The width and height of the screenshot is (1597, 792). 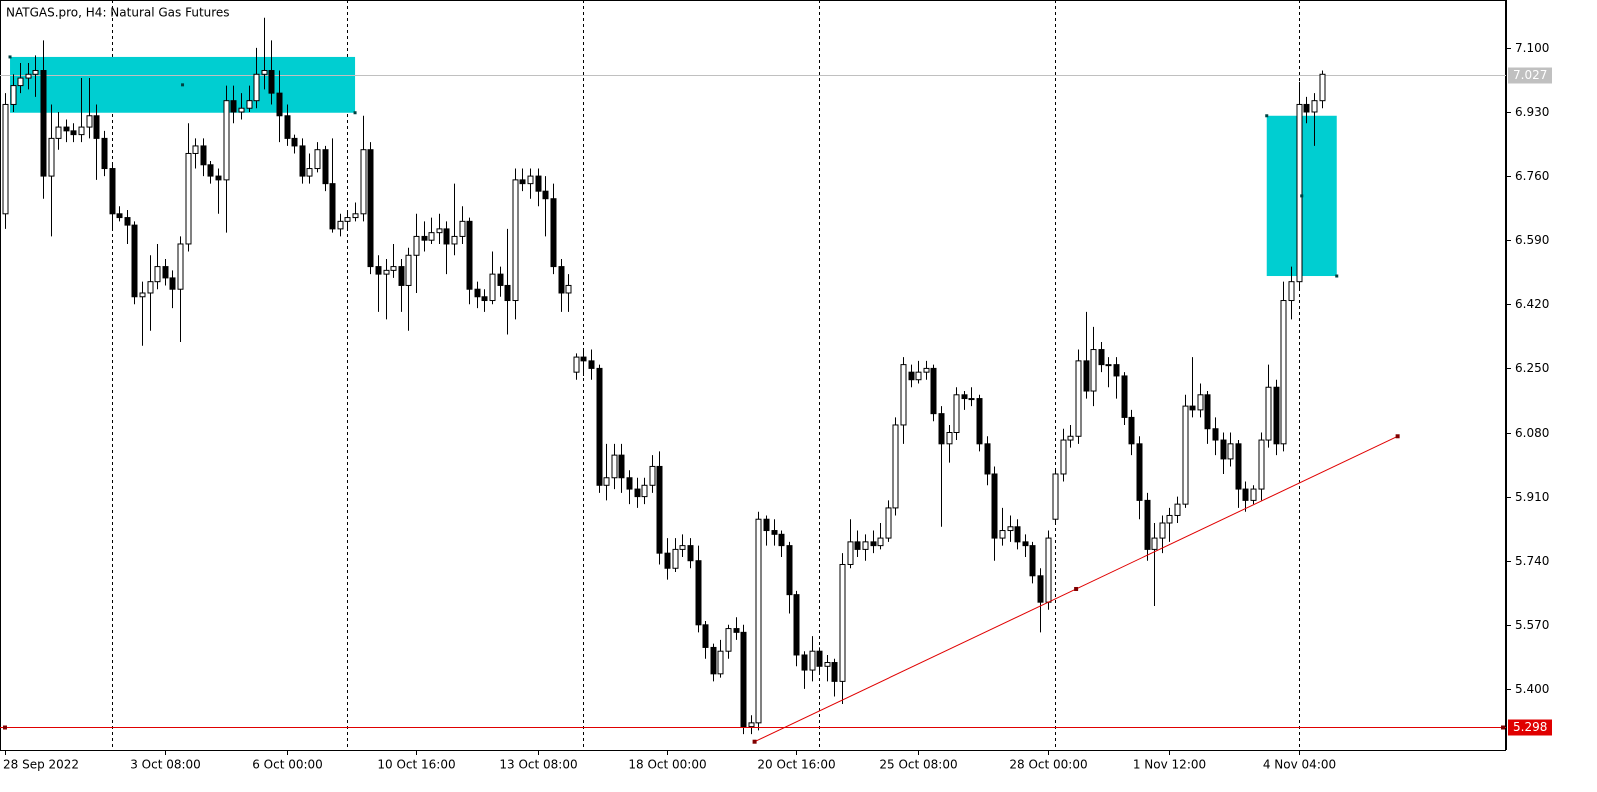 What do you see at coordinates (538, 765) in the screenshot?
I see `x-tick-label: 13 Oct 08:00` at bounding box center [538, 765].